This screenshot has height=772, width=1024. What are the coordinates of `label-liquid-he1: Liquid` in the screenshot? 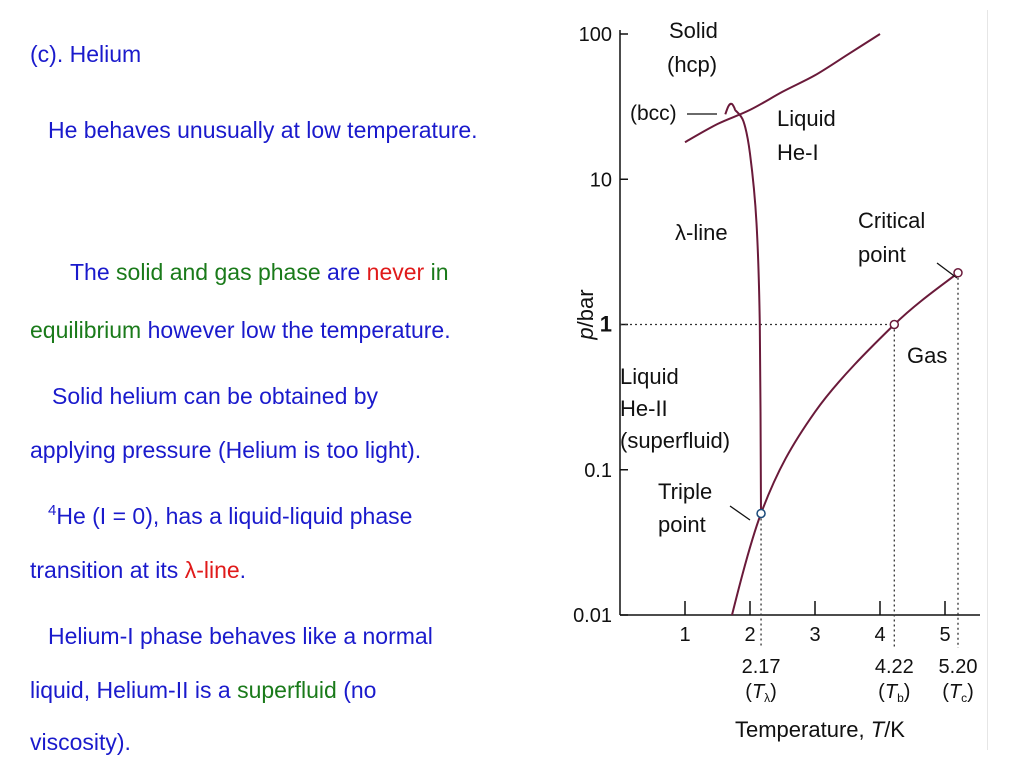 It's located at (806, 118).